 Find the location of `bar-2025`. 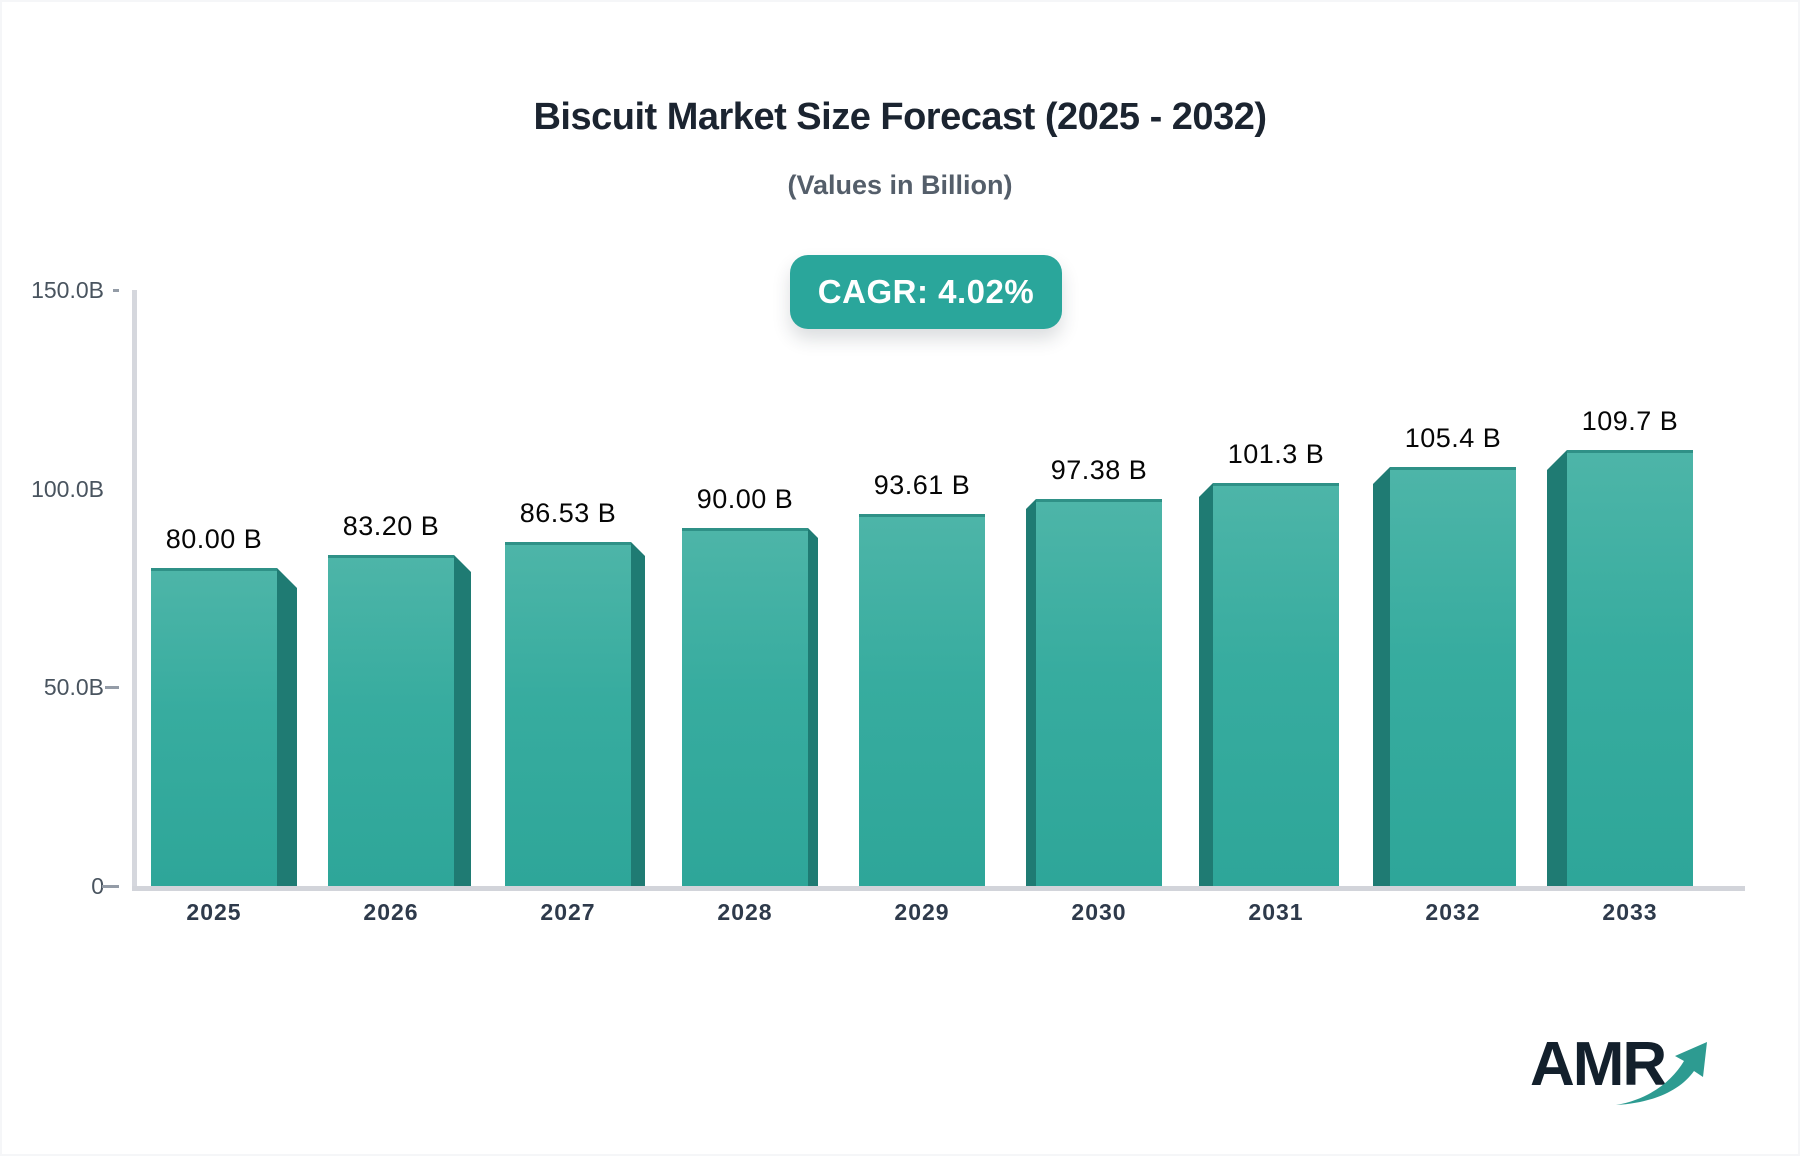

bar-2025 is located at coordinates (214, 727).